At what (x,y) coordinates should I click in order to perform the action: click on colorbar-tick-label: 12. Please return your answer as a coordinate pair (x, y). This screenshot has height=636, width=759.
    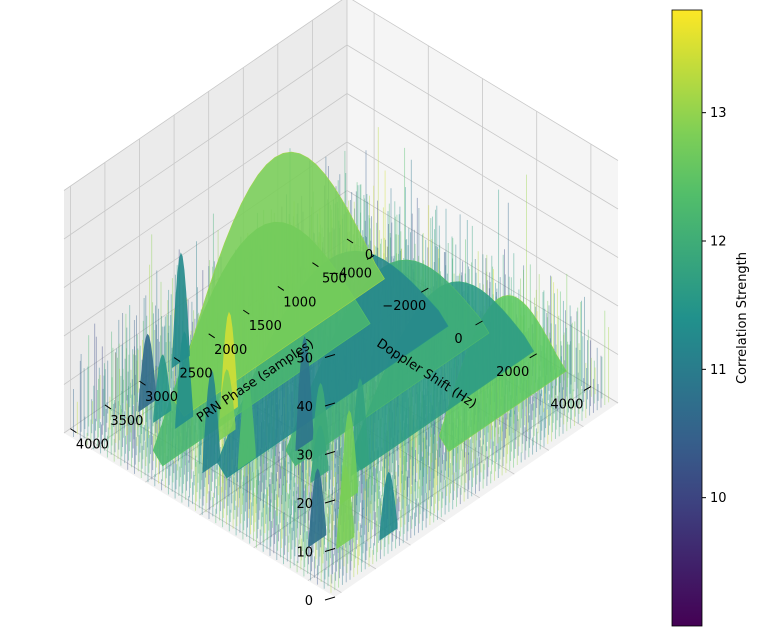
    Looking at the image, I should click on (718, 242).